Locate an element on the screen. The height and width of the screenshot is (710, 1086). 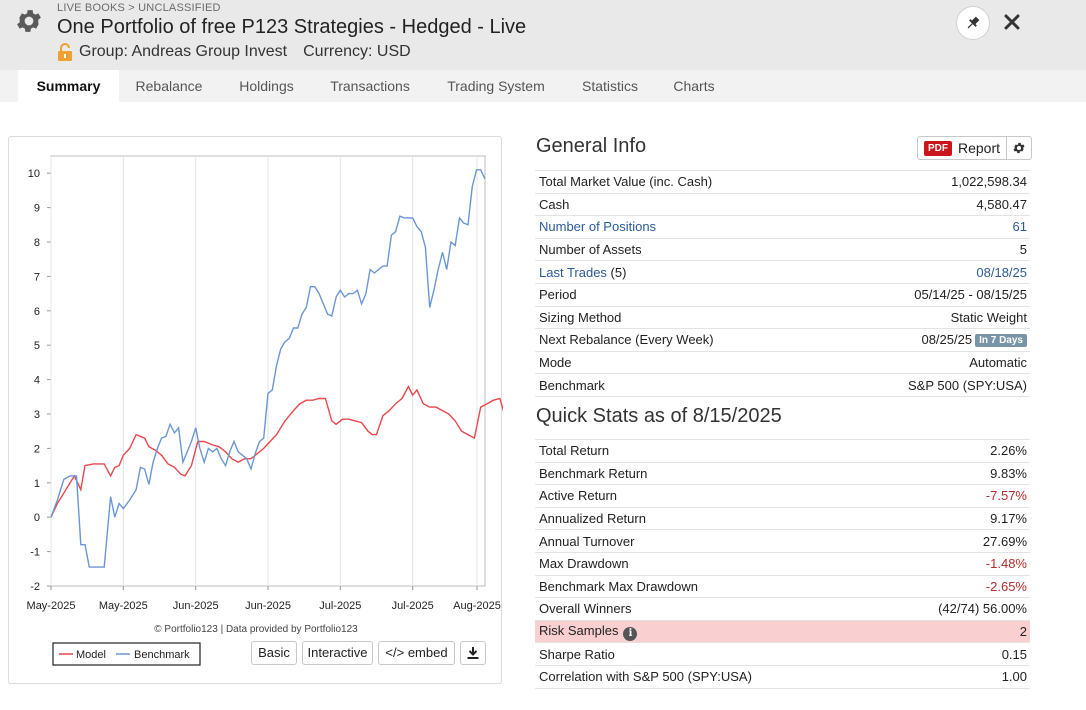
report-label: Report is located at coordinates (979, 148).